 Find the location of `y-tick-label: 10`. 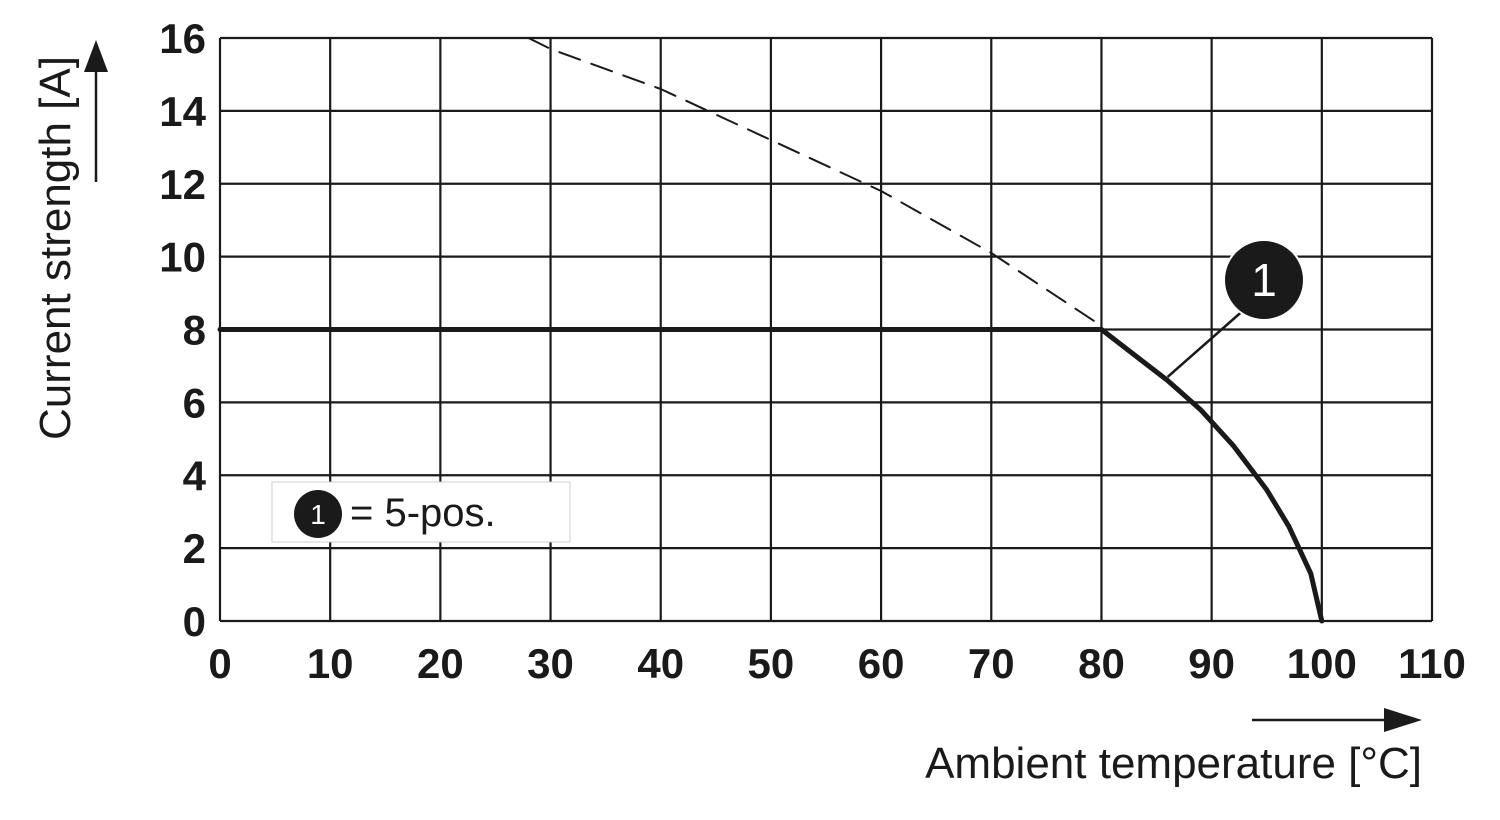

y-tick-label: 10 is located at coordinates (182, 257).